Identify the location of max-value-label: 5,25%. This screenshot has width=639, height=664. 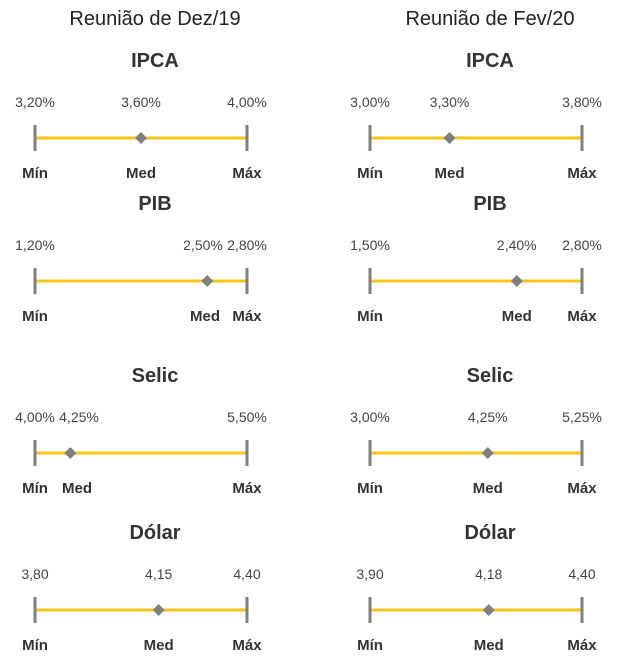
(582, 417).